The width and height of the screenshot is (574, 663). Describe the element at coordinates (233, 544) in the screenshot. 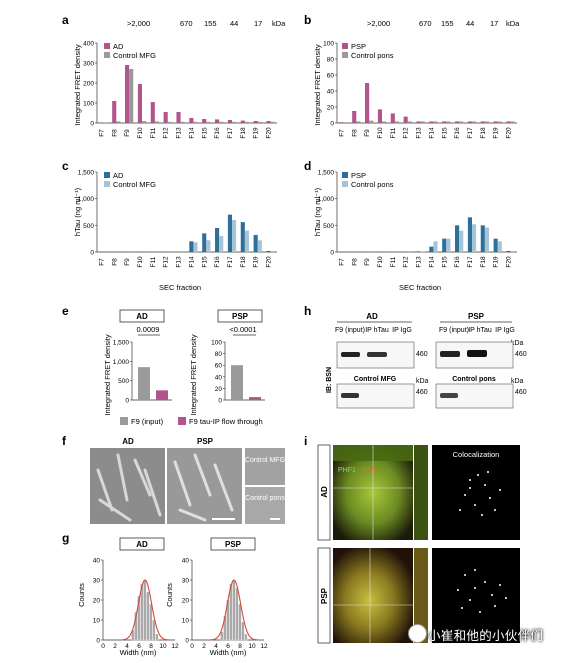

I see `hist-title-psp: PSP` at that location.